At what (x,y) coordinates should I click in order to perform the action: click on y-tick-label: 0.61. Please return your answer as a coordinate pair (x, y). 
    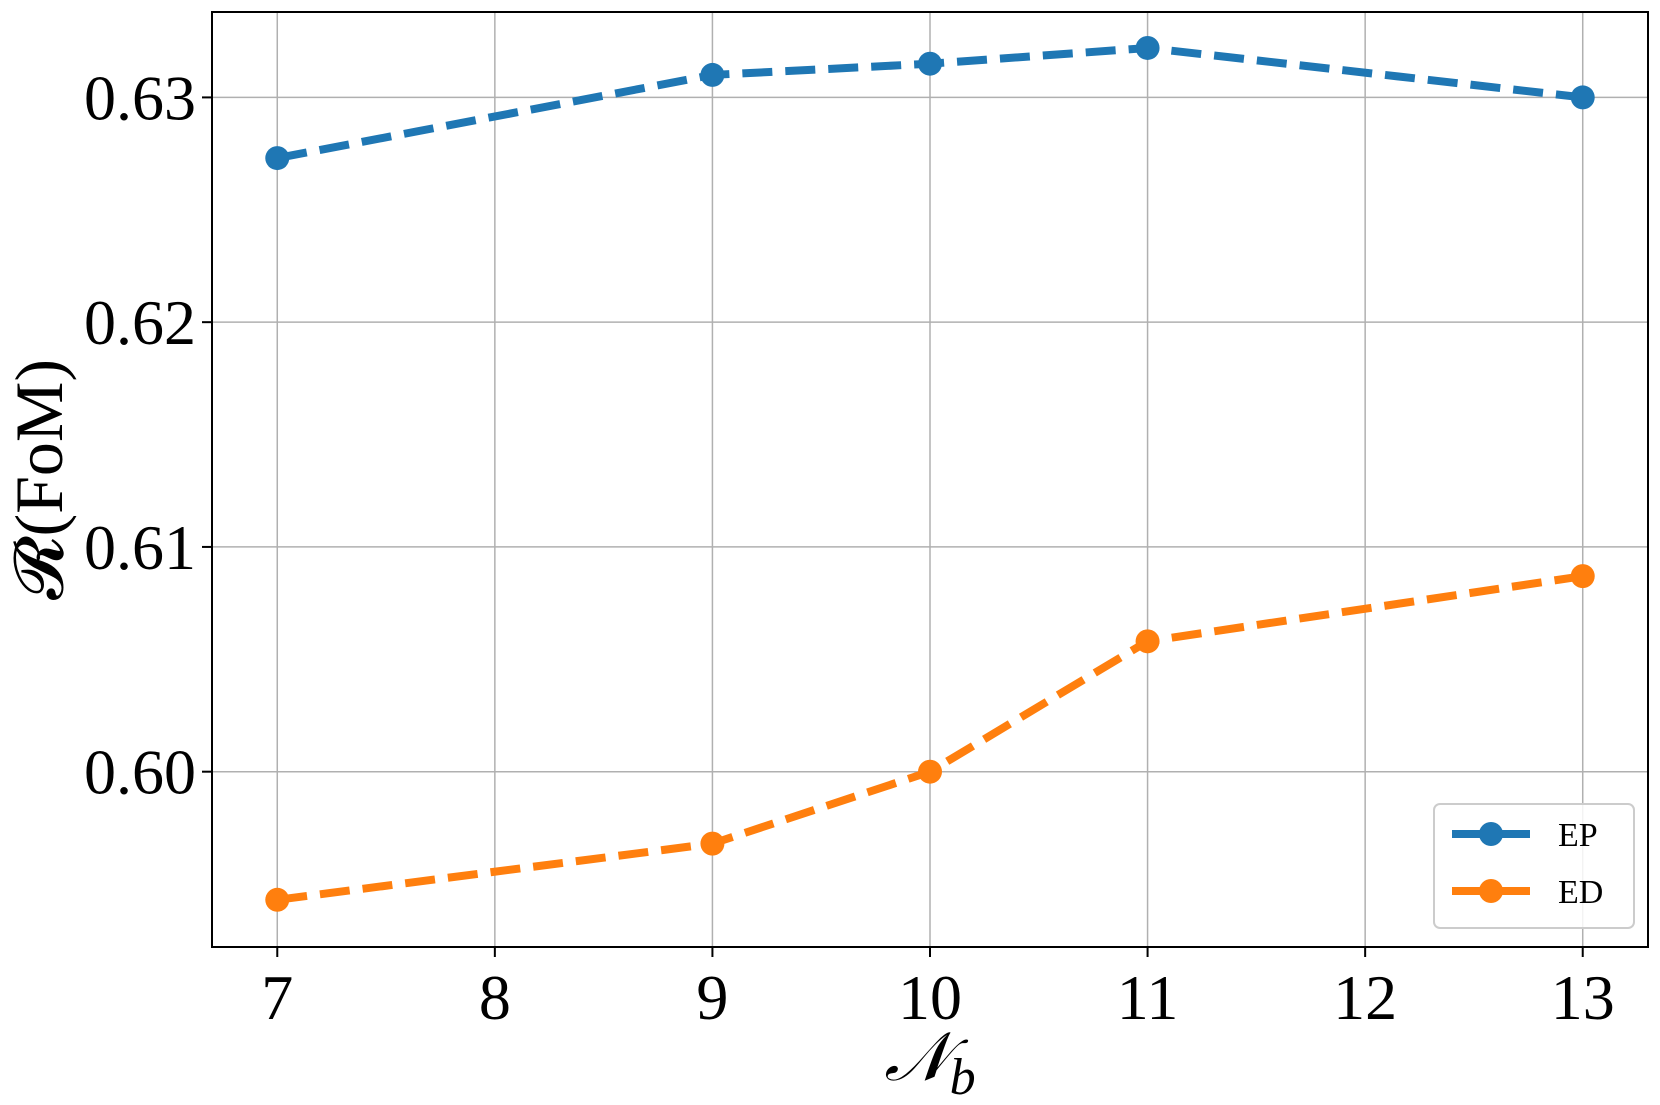
    Looking at the image, I should click on (140, 547).